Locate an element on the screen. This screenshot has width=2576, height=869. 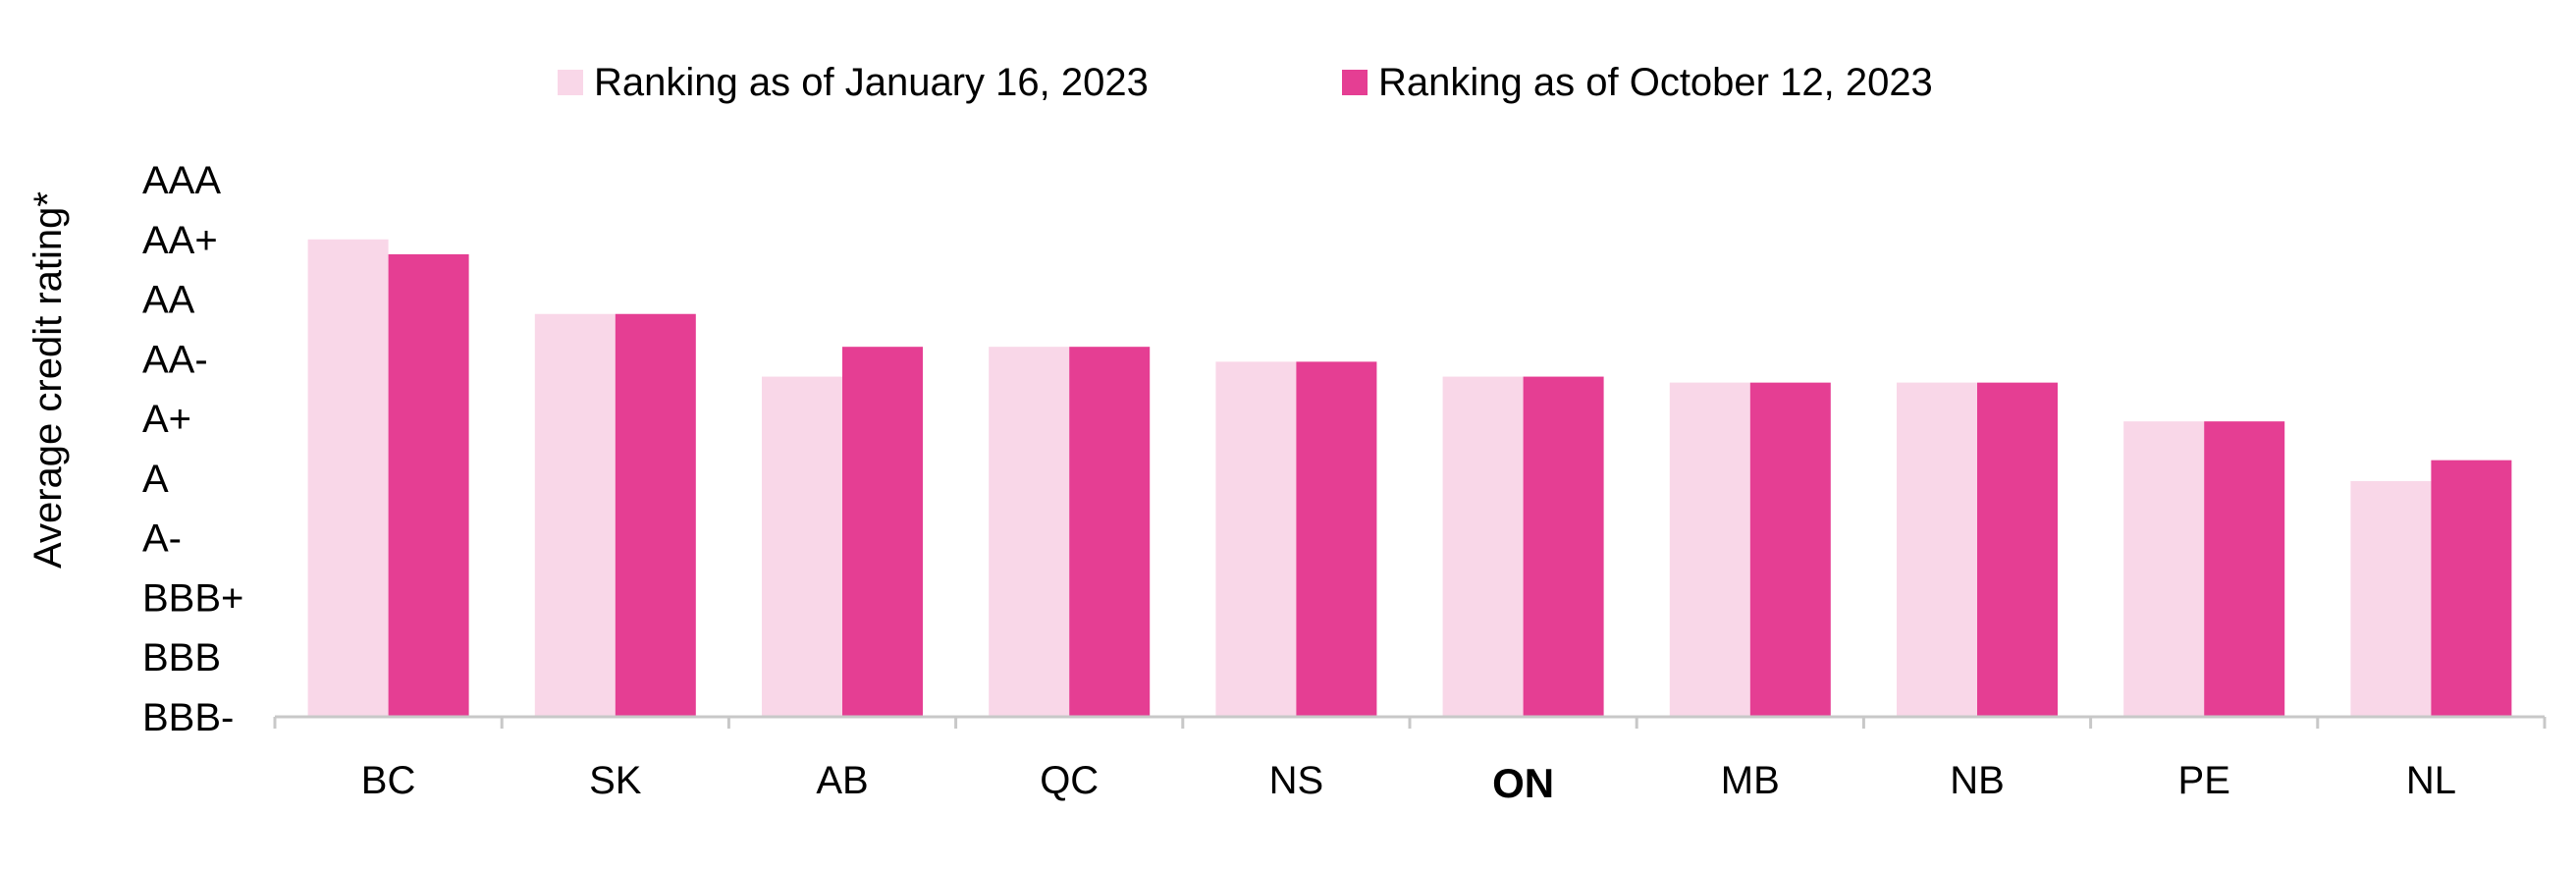
y-tick-label: AA is located at coordinates (168, 300).